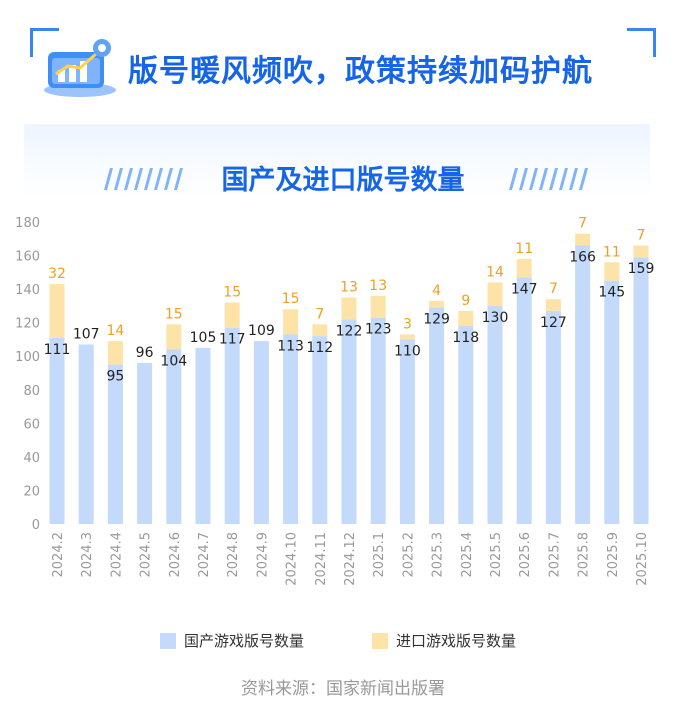 The width and height of the screenshot is (686, 725). Describe the element at coordinates (87, 555) in the screenshot. I see `x-tick-label: 2024.3` at that location.